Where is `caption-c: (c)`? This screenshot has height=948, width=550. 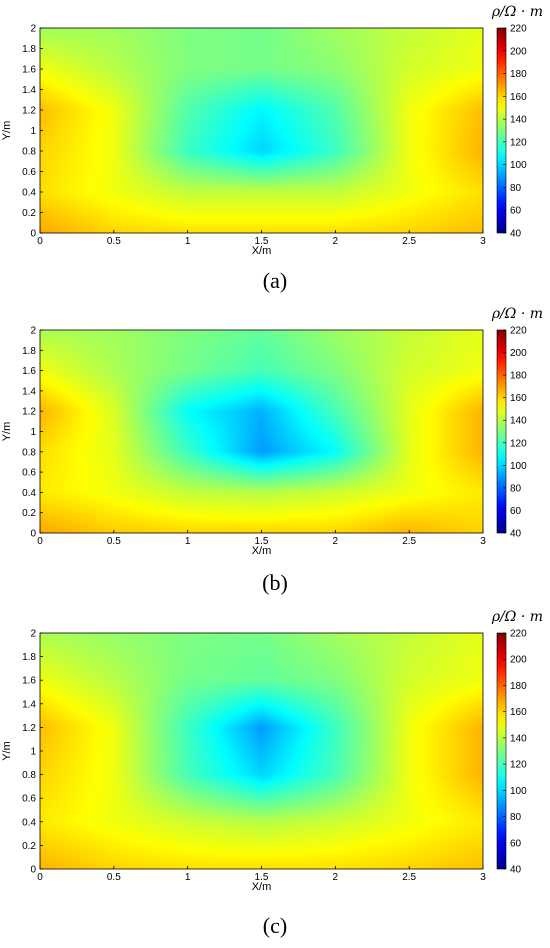
caption-c: (c) is located at coordinates (275, 925).